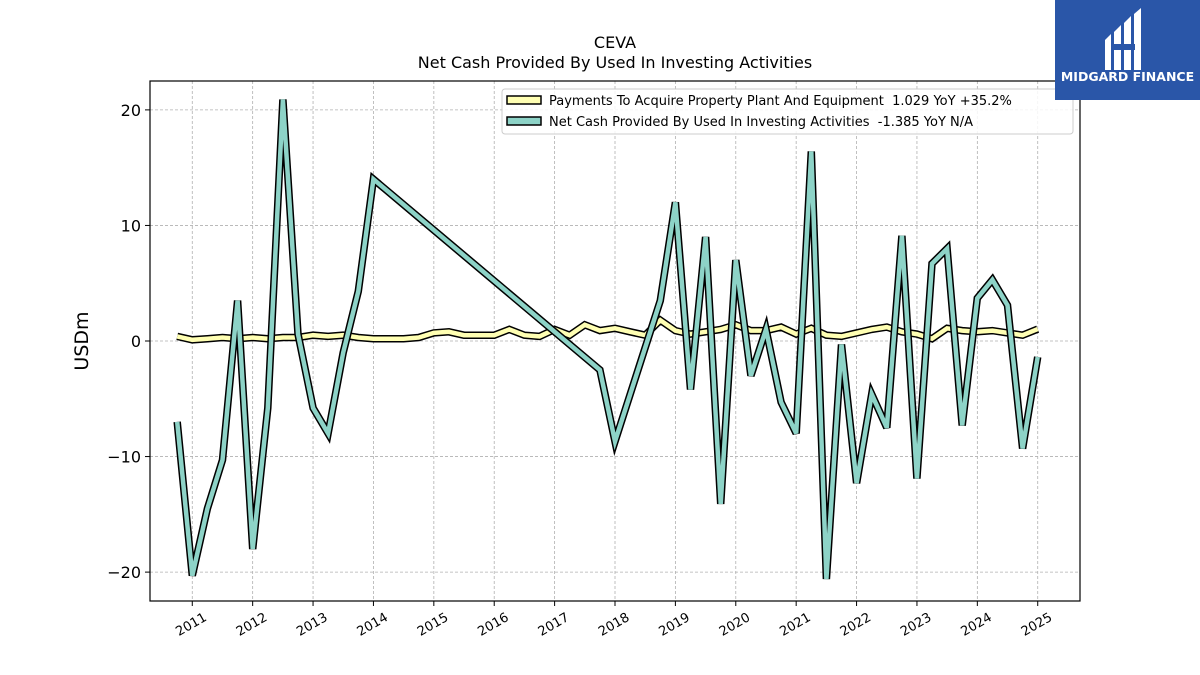  Describe the element at coordinates (524, 121) in the screenshot. I see `legend-swatch-net-cash` at that location.